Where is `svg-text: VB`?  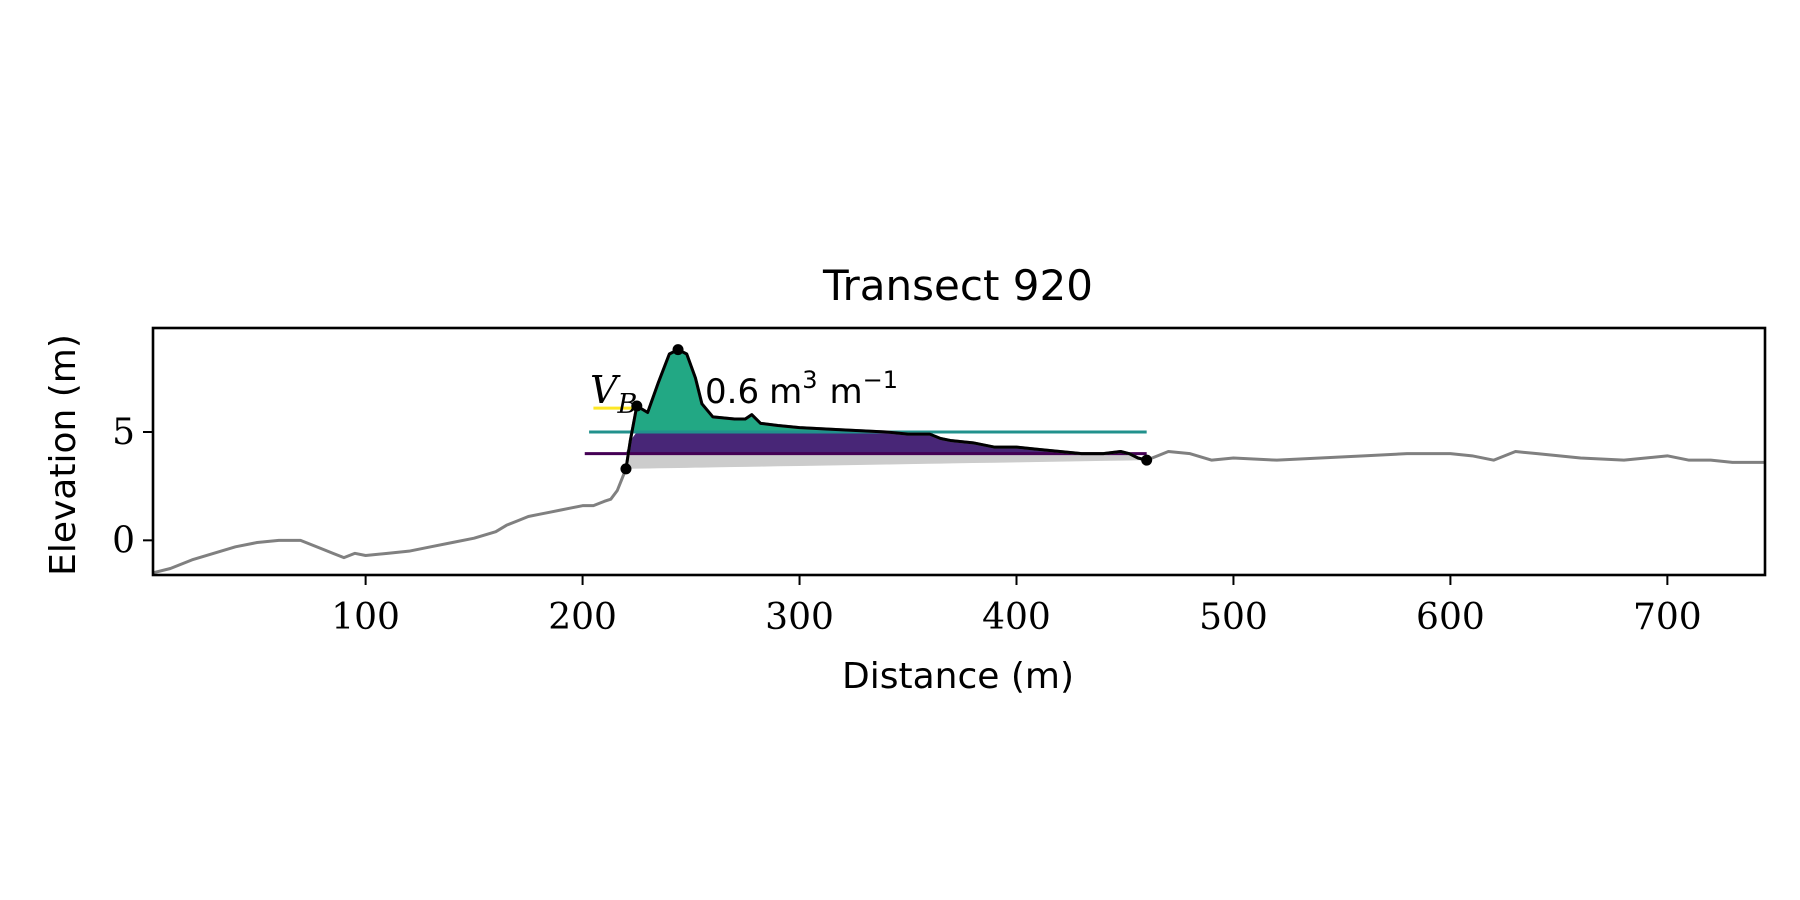
svg-text: VB is located at coordinates (613, 394).